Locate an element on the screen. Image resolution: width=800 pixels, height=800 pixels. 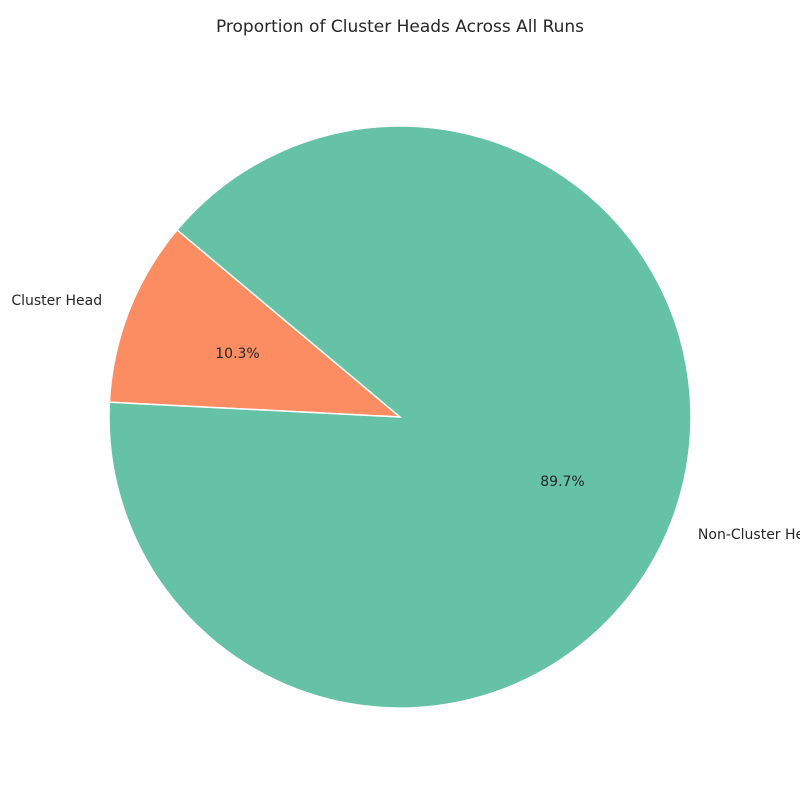
pie-slice-cluster-head is located at coordinates (255, 323).